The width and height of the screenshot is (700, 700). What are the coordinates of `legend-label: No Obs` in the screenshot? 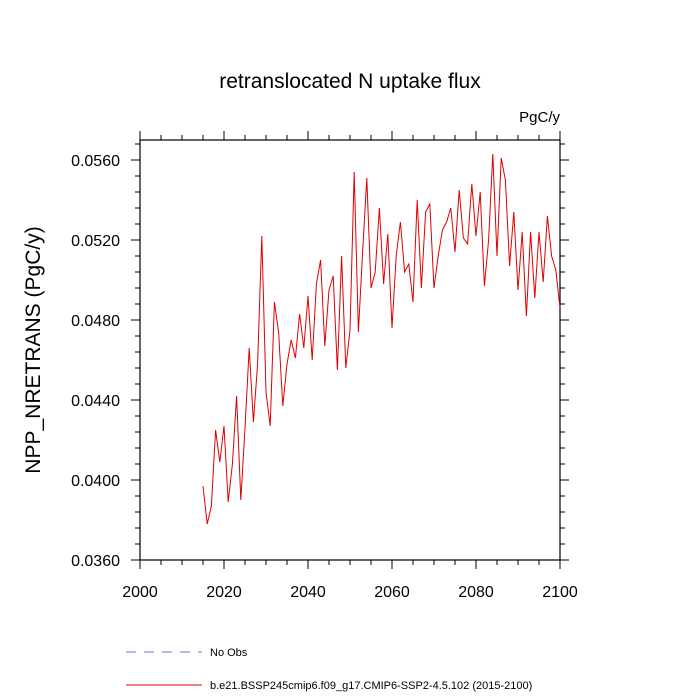 It's located at (229, 653).